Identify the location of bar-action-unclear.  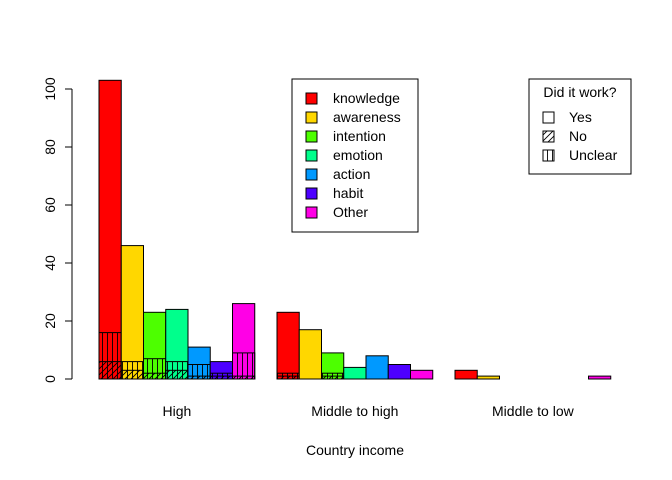
(199, 372).